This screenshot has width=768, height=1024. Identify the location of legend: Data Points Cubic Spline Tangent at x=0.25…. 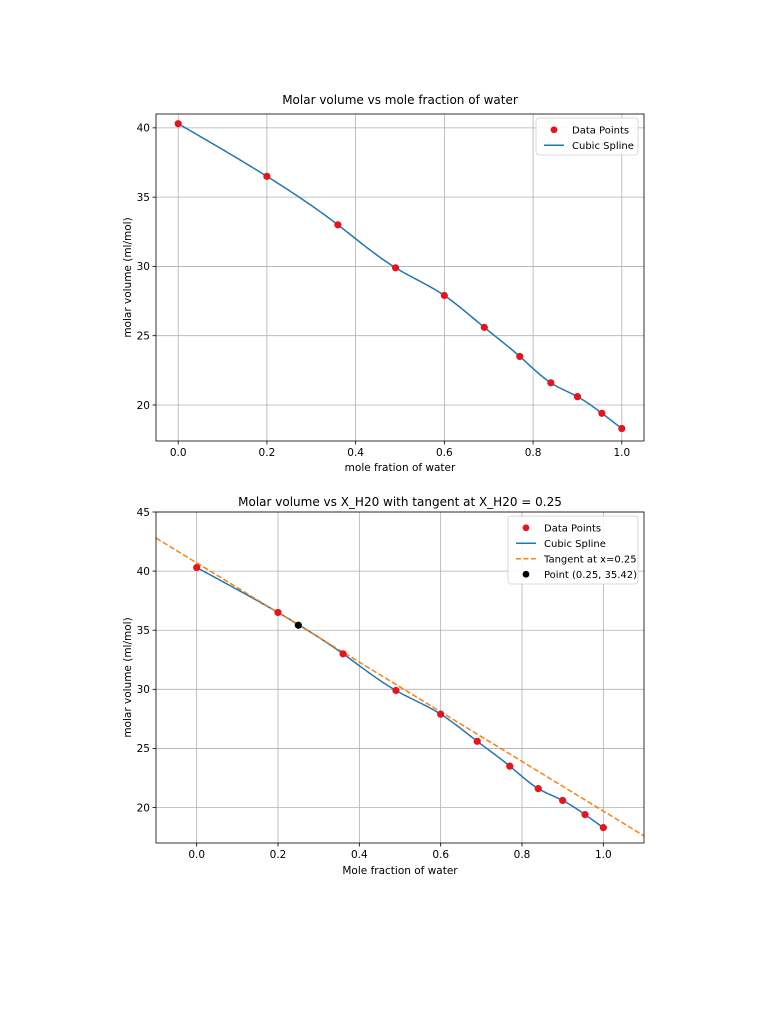
(573, 550).